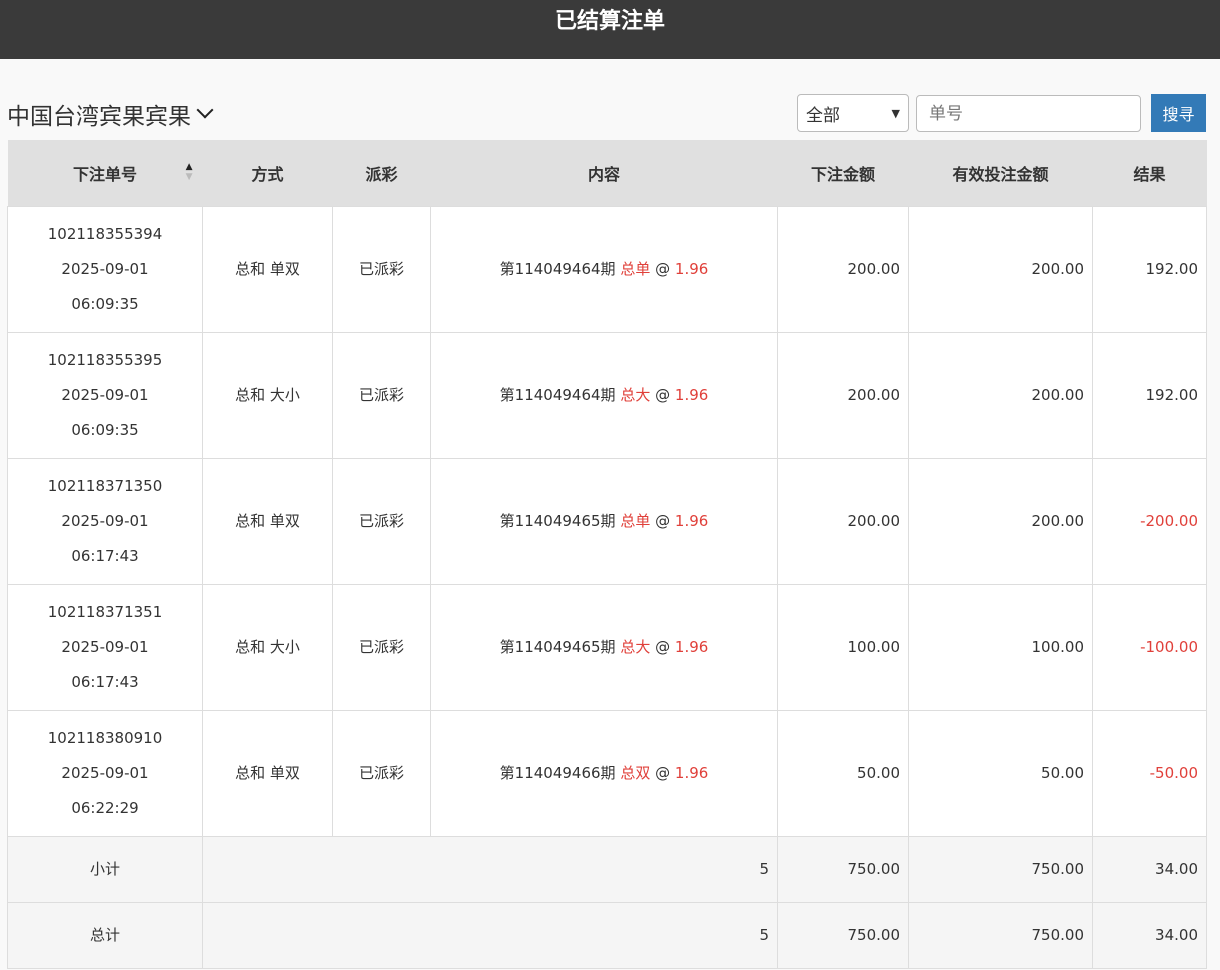 Image resolution: width=1220 pixels, height=970 pixels. I want to click on result-cell: -100.00, so click(1149, 647).